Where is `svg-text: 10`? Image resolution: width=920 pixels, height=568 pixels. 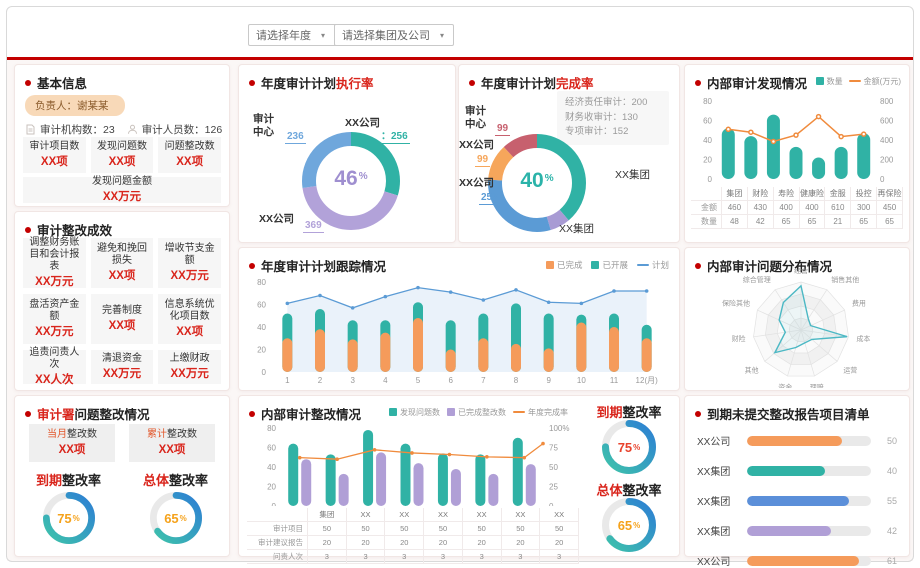 svg-text: 10 is located at coordinates (581, 380).